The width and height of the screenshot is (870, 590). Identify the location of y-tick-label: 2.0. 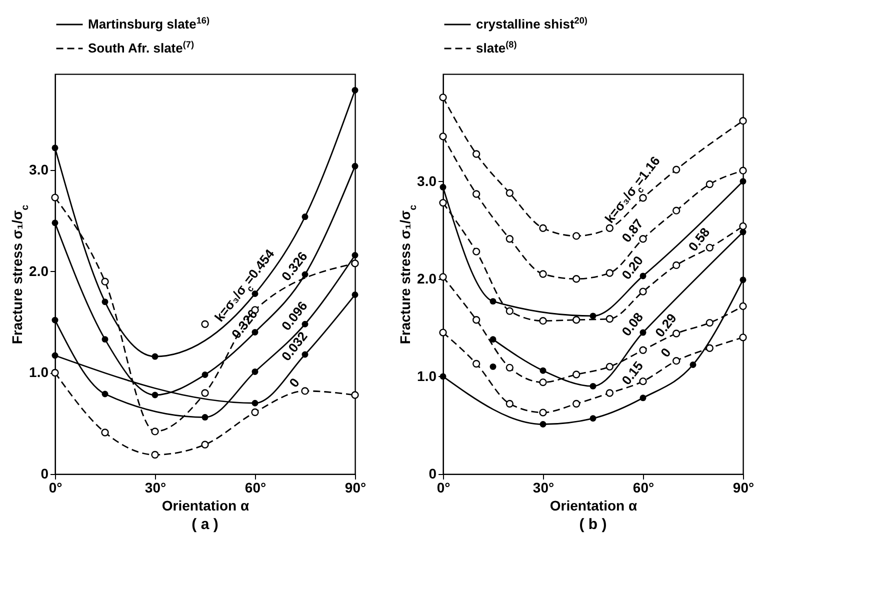
(39, 270).